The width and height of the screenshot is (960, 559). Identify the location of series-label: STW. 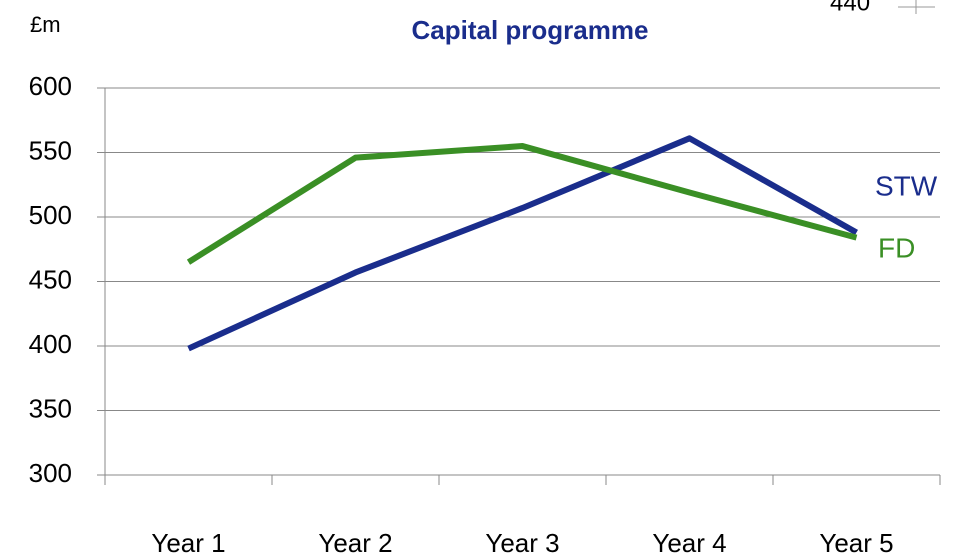
(906, 185).